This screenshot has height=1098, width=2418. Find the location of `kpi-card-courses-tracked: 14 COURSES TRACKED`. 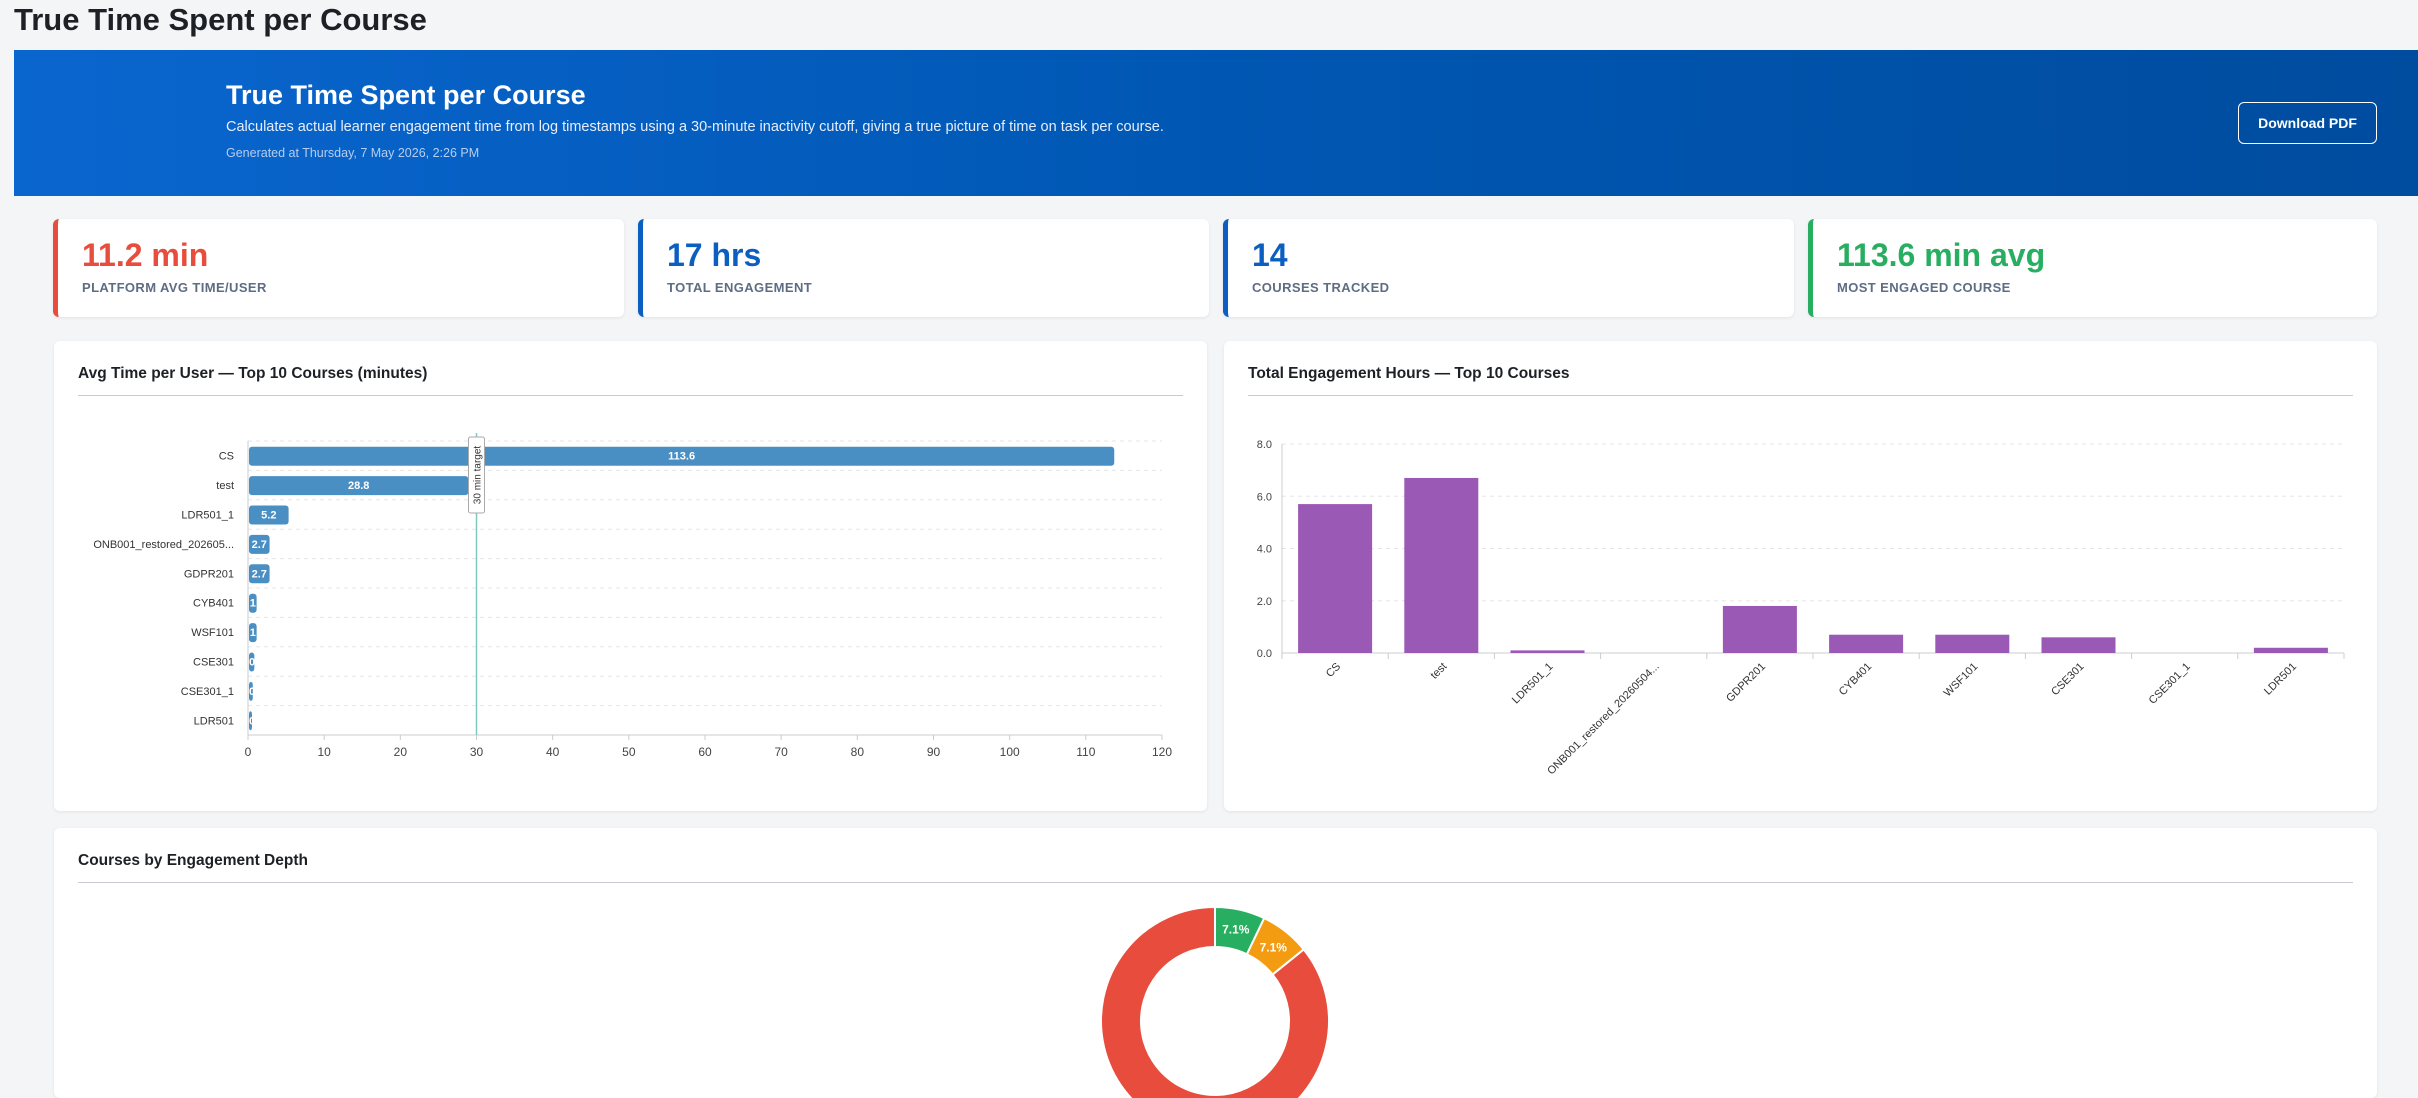

kpi-card-courses-tracked: 14 COURSES TRACKED is located at coordinates (1508, 268).